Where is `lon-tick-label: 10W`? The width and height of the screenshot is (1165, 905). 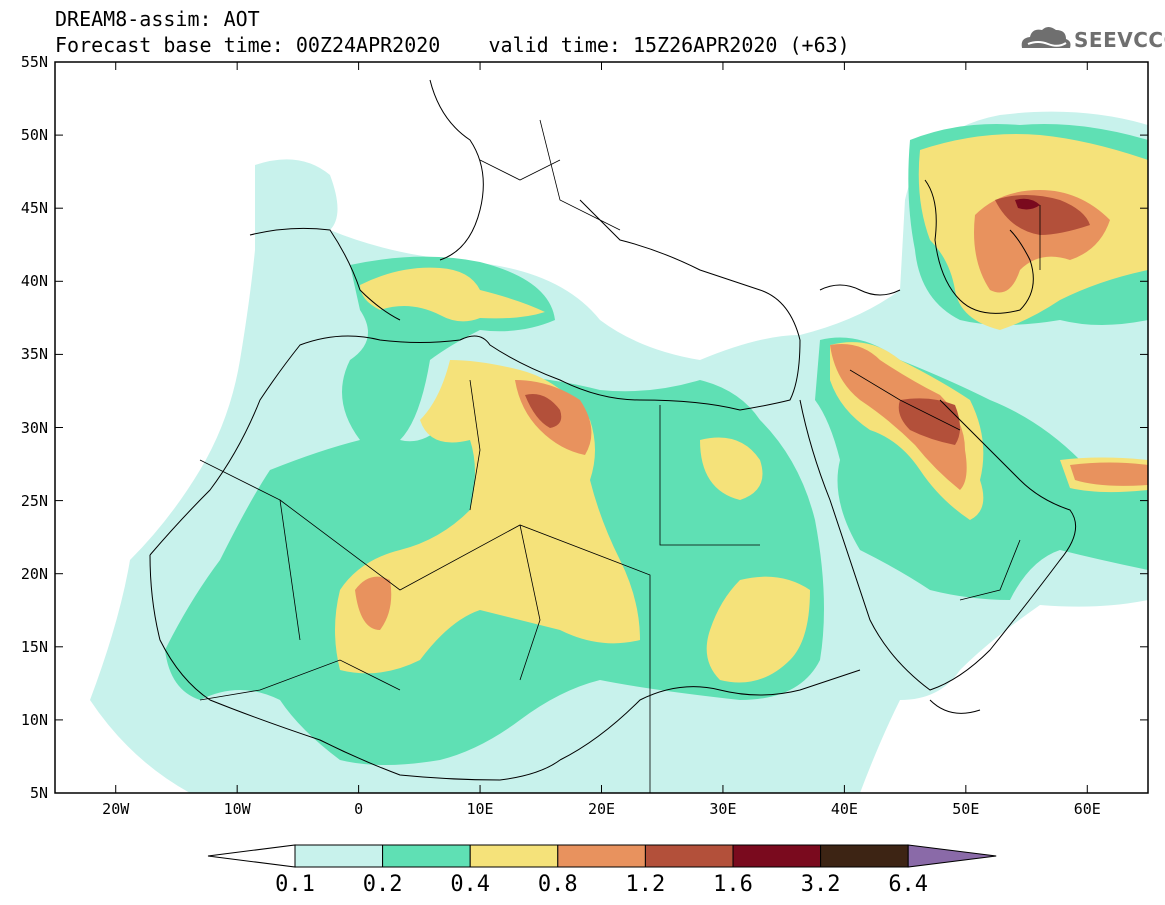 lon-tick-label: 10W is located at coordinates (237, 809).